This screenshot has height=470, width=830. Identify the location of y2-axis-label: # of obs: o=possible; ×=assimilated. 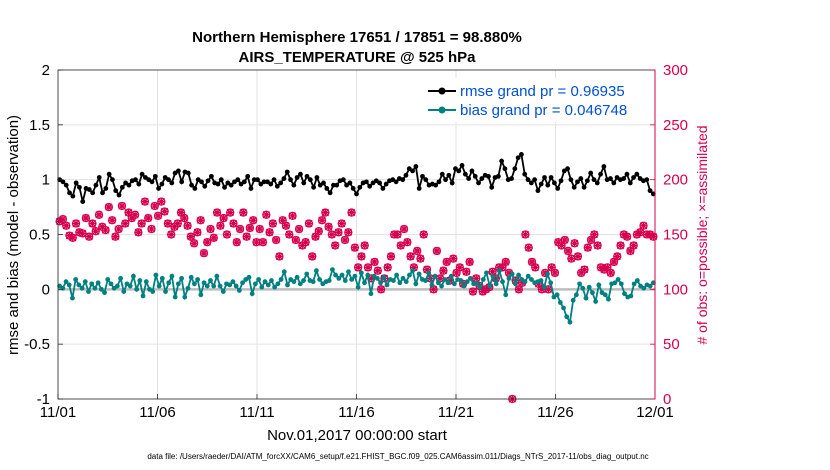
(702, 234).